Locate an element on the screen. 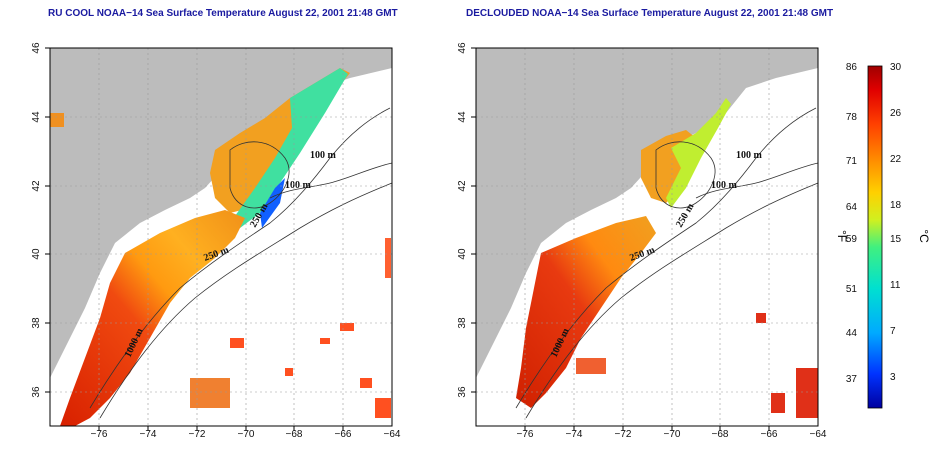 The image size is (950, 475). celsius-unit: °C is located at coordinates (923, 236).